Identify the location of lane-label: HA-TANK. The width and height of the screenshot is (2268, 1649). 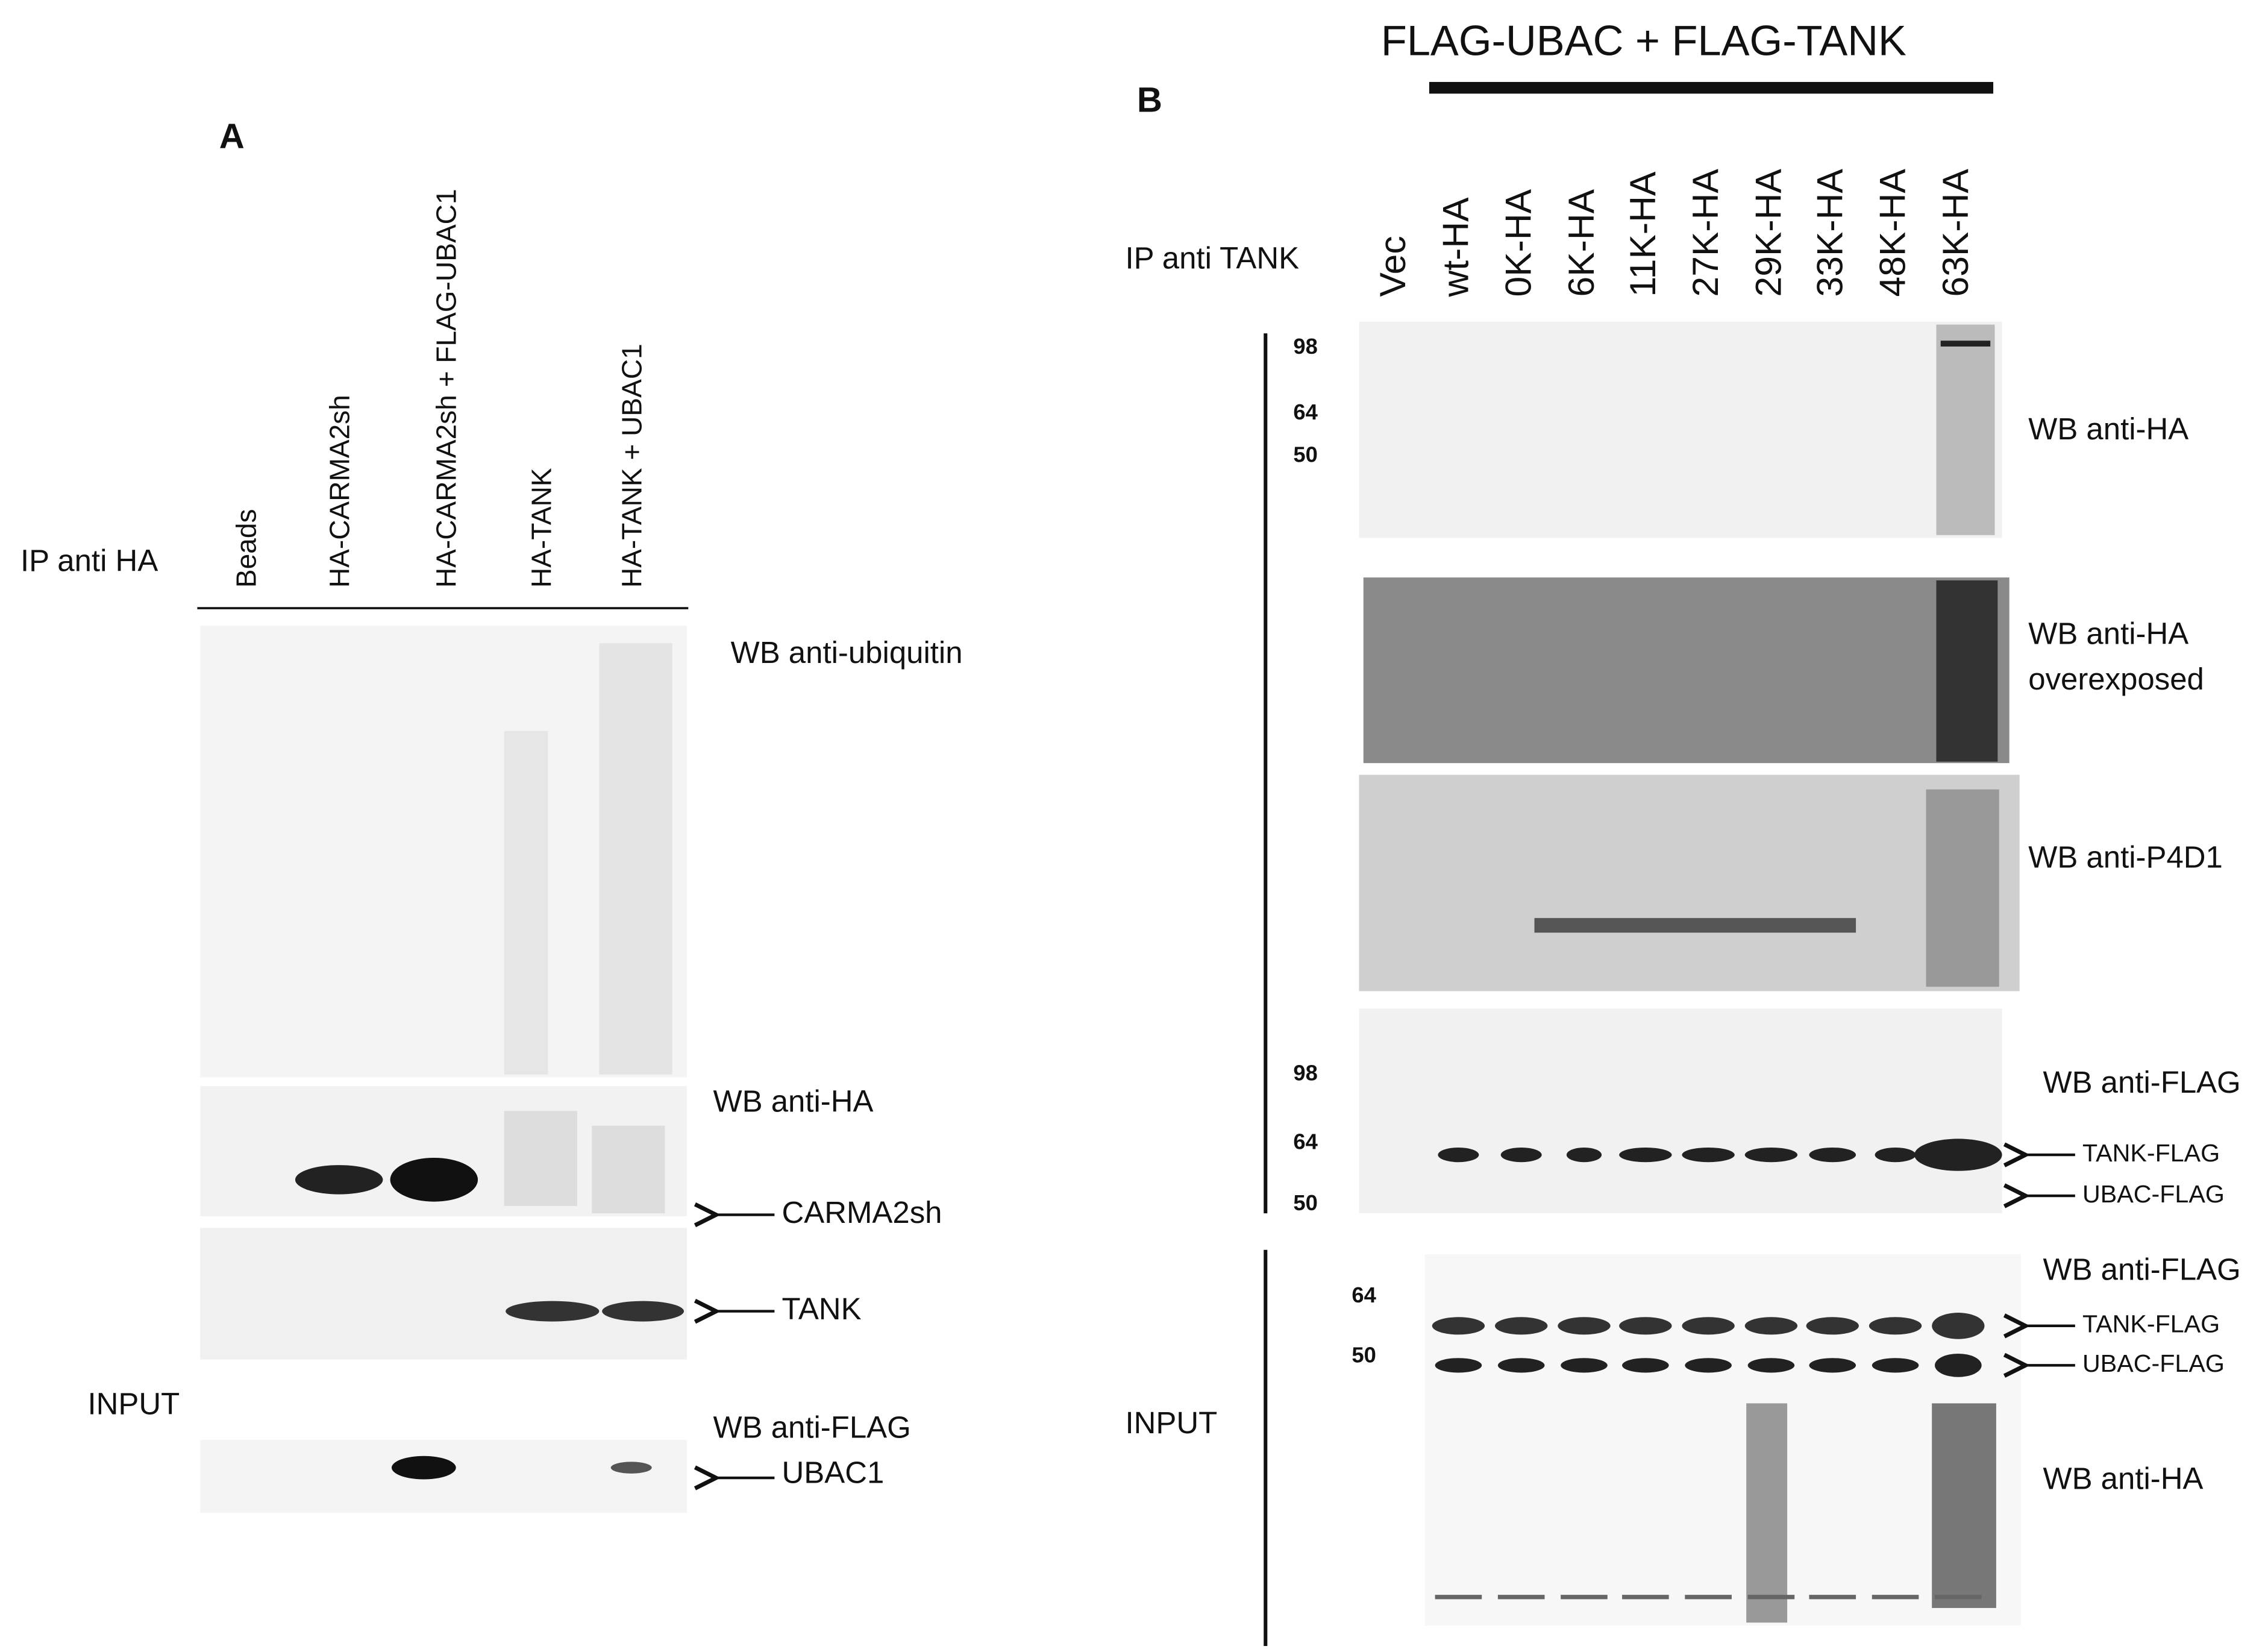
(541, 528).